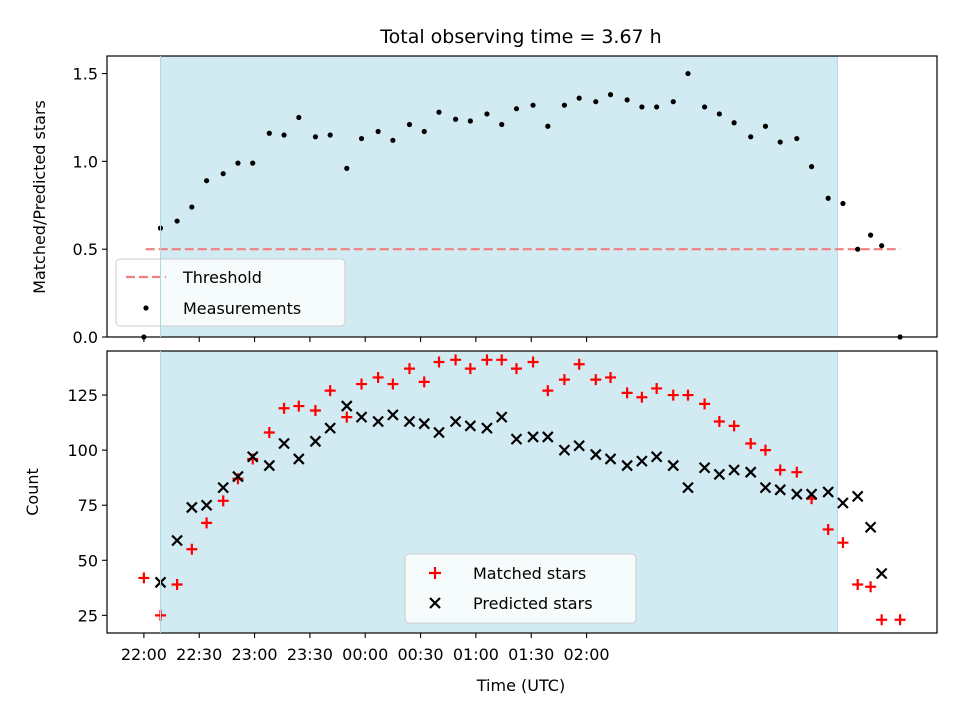 This screenshot has width=960, height=720. I want to click on y-tick-label: 0.5, so click(85, 249).